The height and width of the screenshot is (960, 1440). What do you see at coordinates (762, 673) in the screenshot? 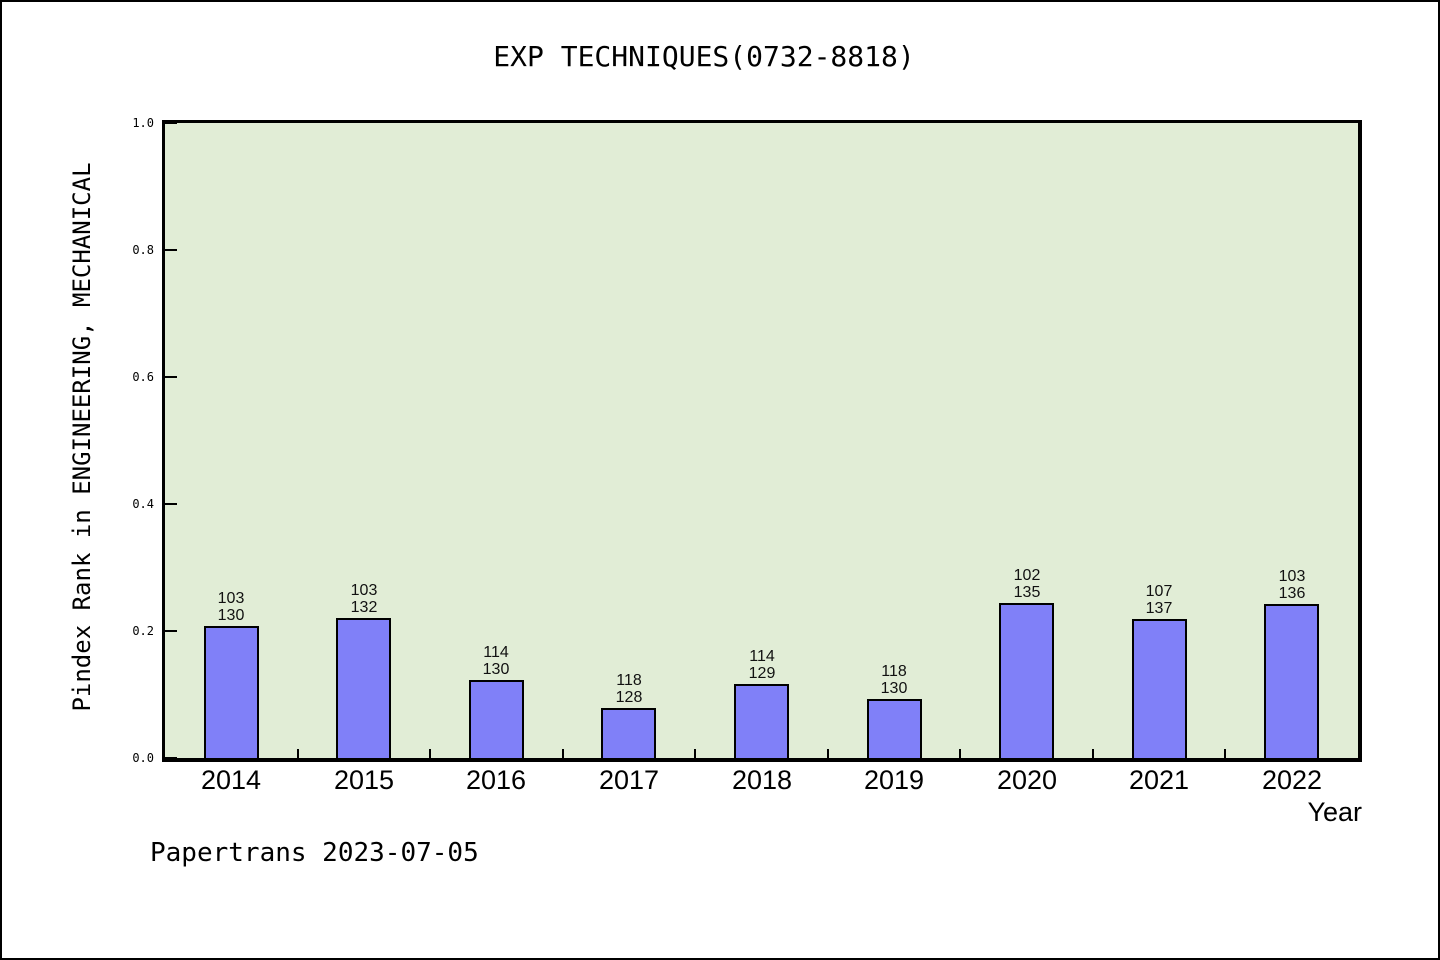
I see `bar-total-value: 129` at bounding box center [762, 673].